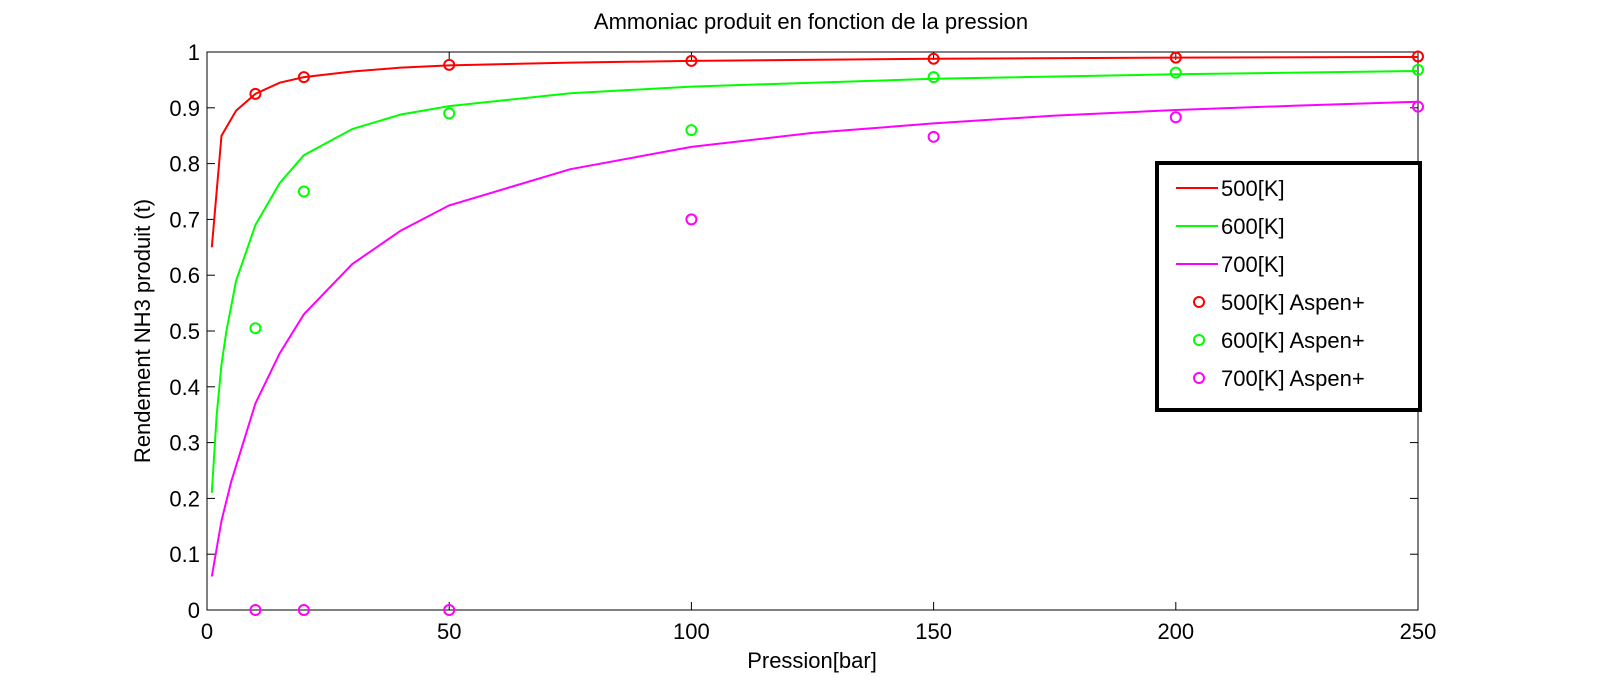  Describe the element at coordinates (933, 631) in the screenshot. I see `x-tick-label: 150` at that location.